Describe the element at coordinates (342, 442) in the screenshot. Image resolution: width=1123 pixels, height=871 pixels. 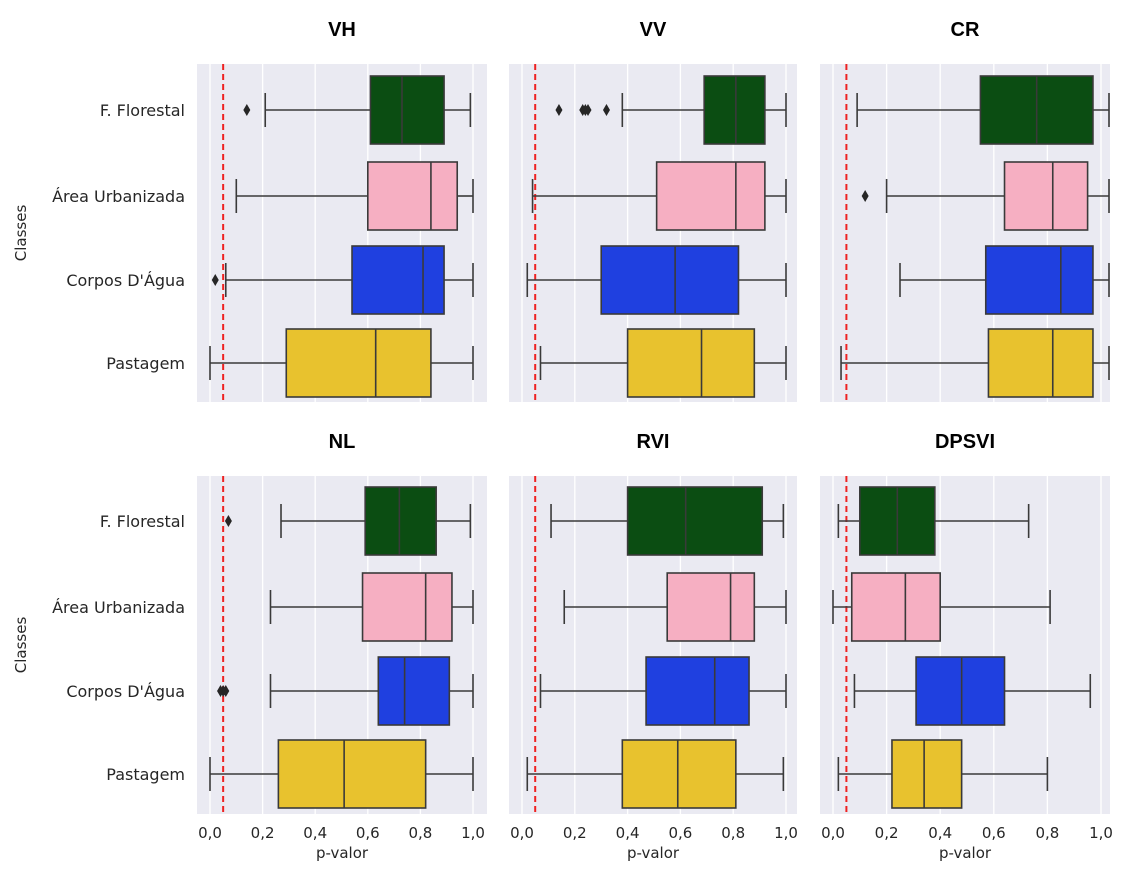
I see `panel-title: NL` at that location.